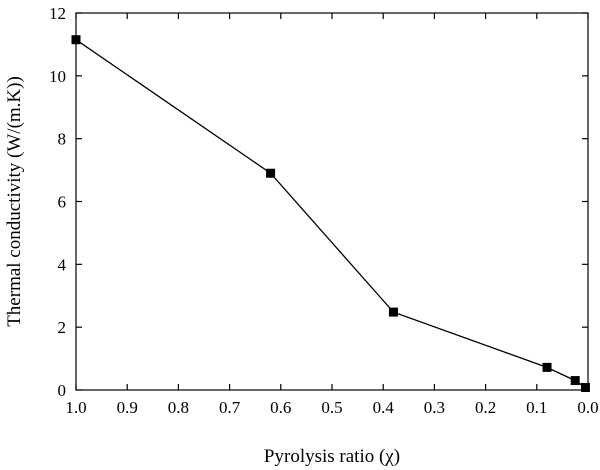  Describe the element at coordinates (127, 407) in the screenshot. I see `x-tick-label: 0.9` at that location.